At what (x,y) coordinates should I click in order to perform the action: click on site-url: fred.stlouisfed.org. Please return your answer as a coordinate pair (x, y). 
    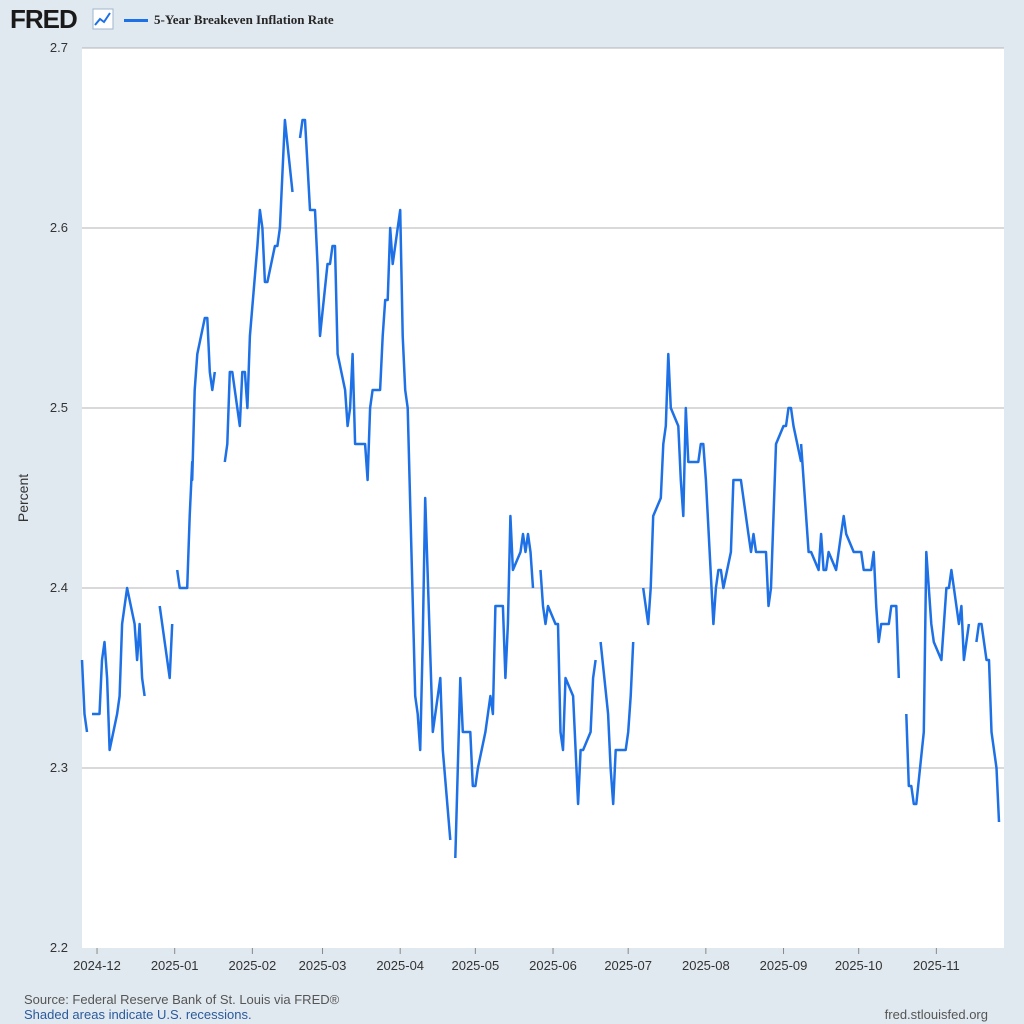
    Looking at the image, I should click on (936, 1014).